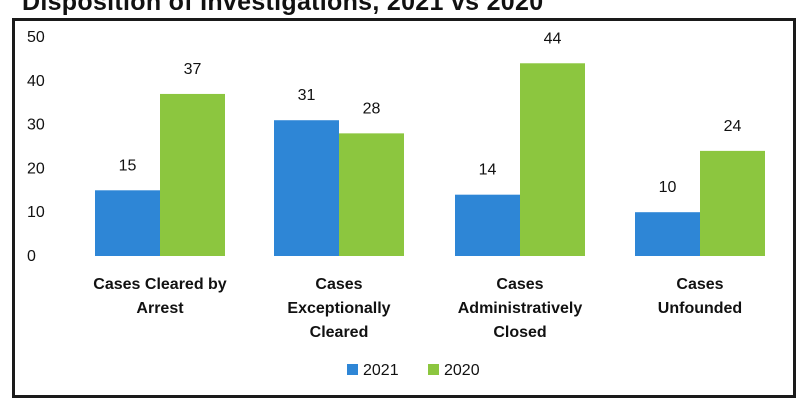  What do you see at coordinates (433, 369) in the screenshot?
I see `legend-swatch-2020` at bounding box center [433, 369].